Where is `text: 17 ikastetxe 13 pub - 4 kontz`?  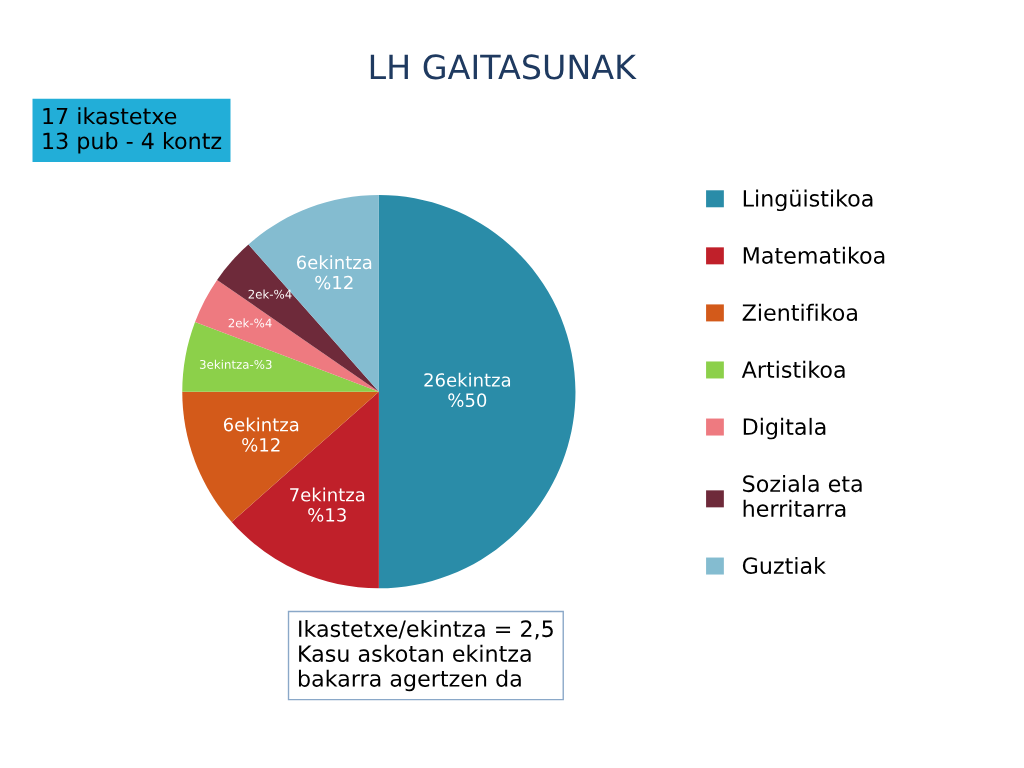
text: 17 ikastetxe 13 pub - 4 kontz is located at coordinates (132, 130).